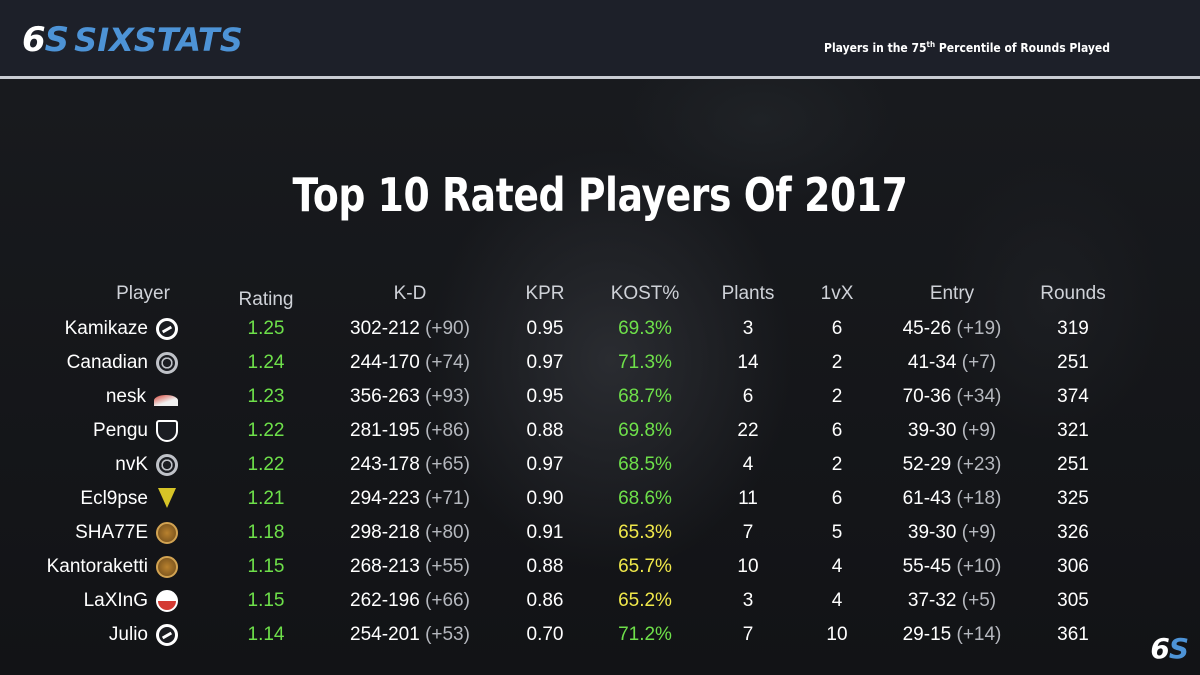 The image size is (1200, 675). Describe the element at coordinates (645, 465) in the screenshot. I see `kost-cell: 68.5%` at that location.